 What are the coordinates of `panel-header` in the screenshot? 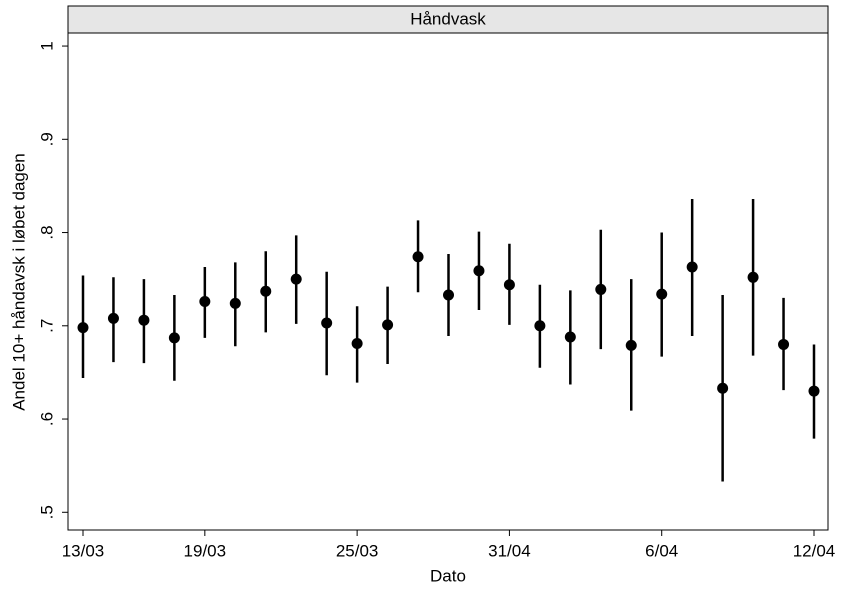 It's located at (448, 19).